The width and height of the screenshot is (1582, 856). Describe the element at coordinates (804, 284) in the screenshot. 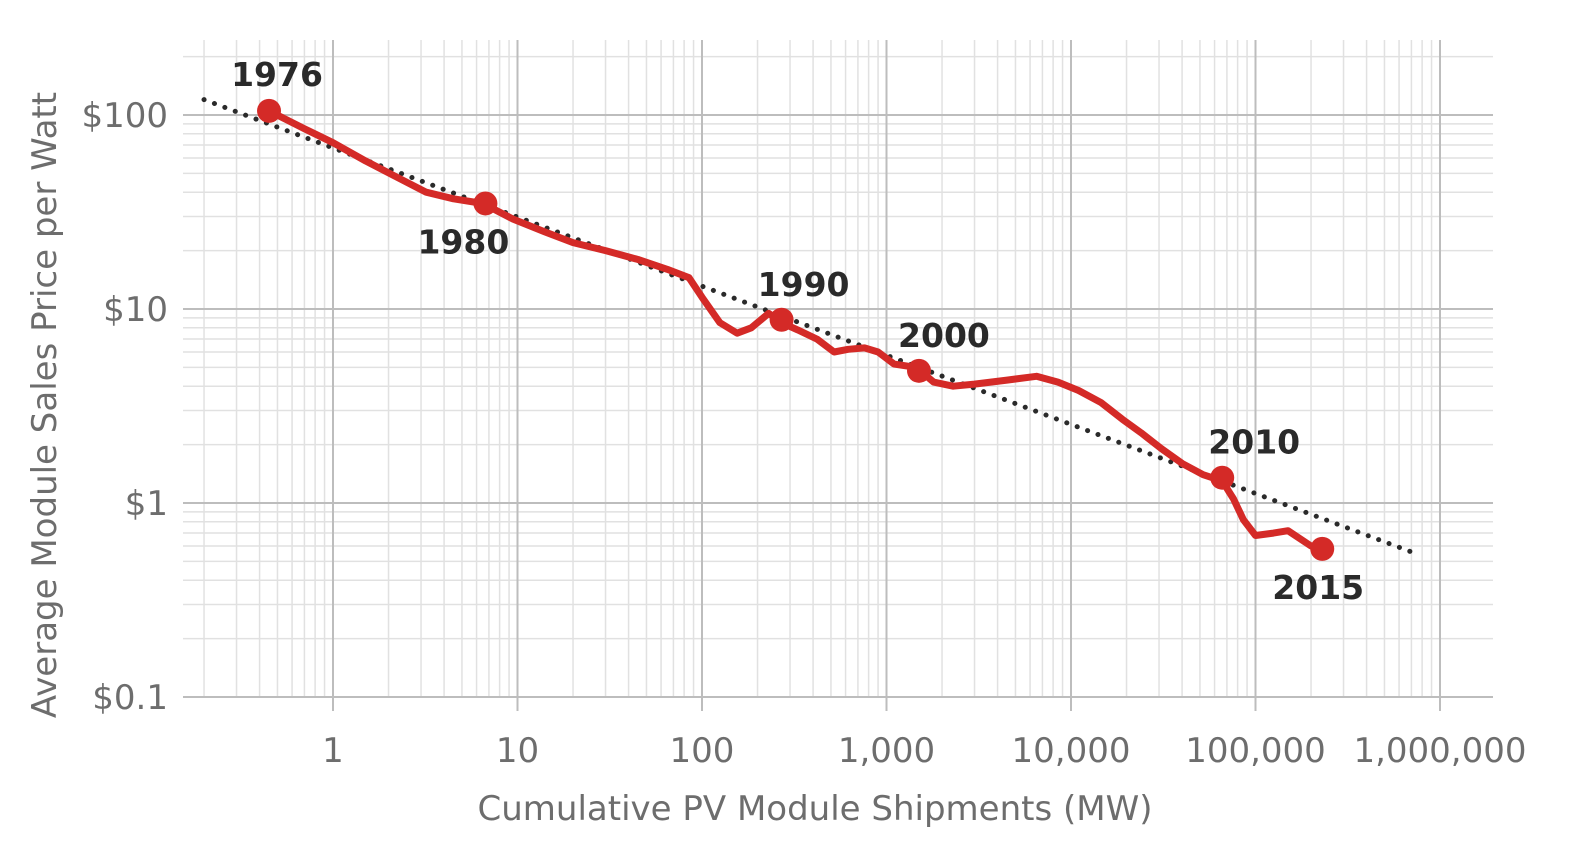

I see `year-label: 1990` at that location.